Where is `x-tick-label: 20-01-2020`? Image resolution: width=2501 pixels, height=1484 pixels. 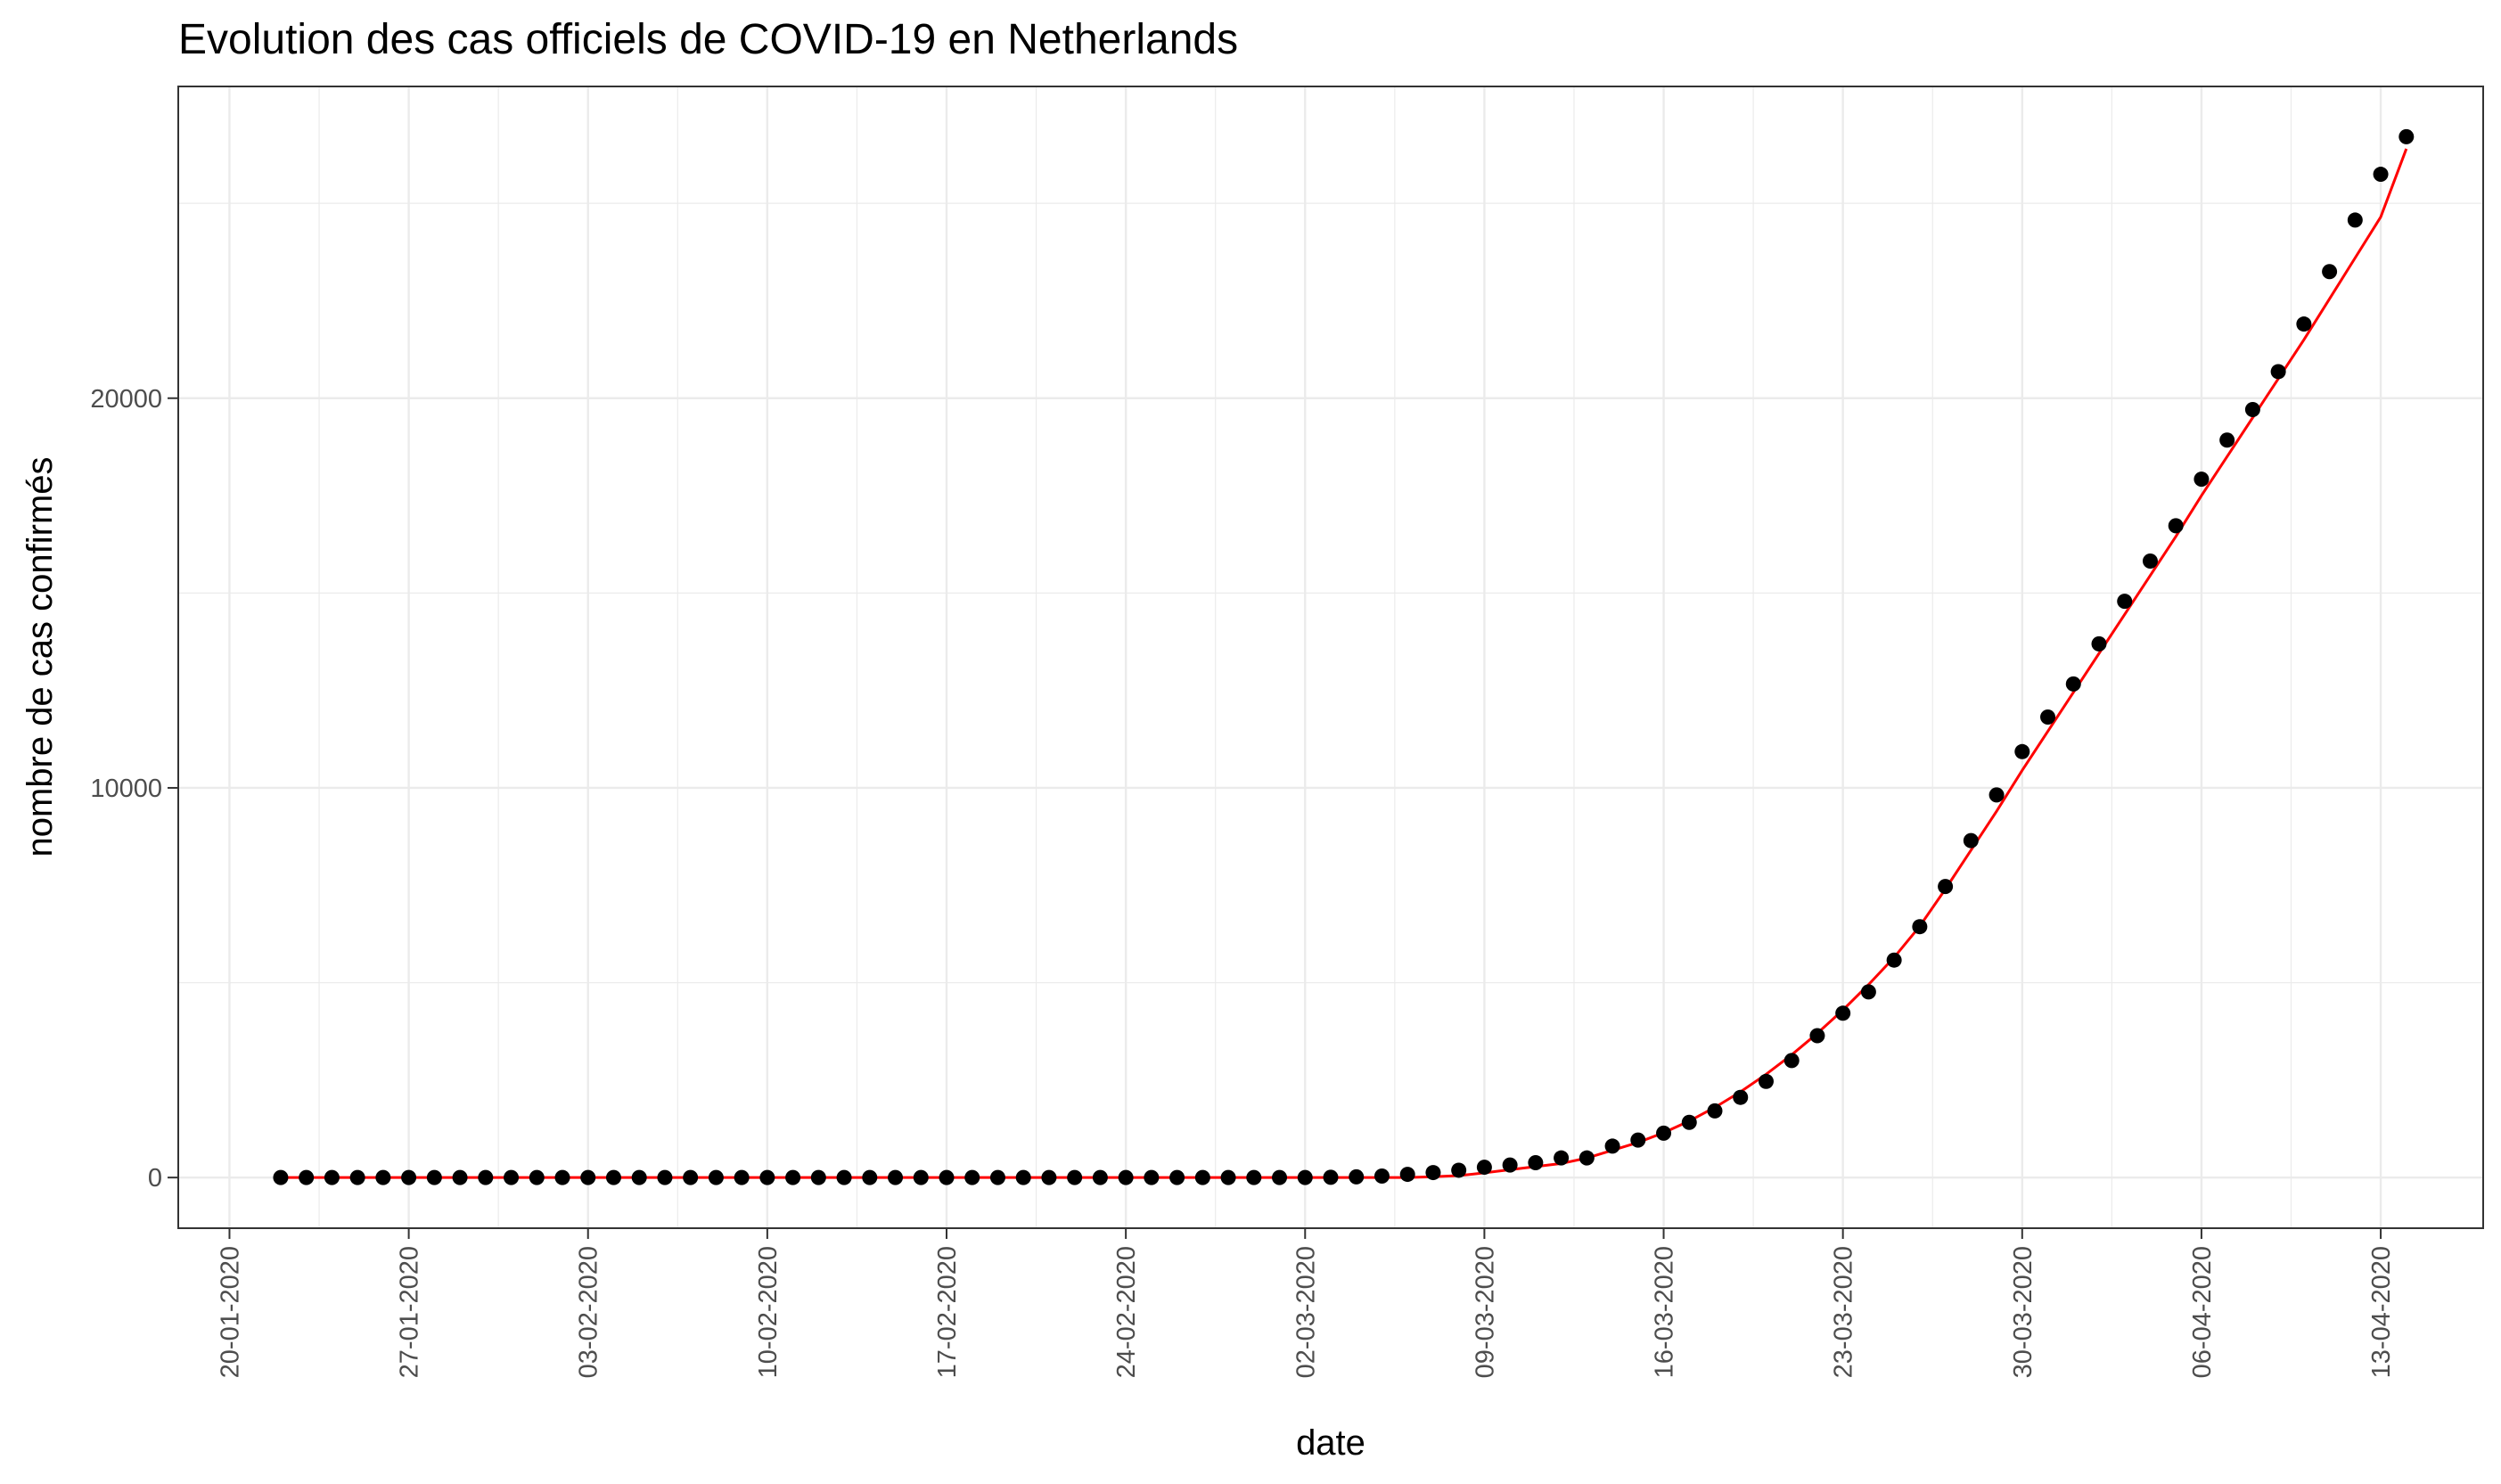 x-tick-label: 20-01-2020 is located at coordinates (230, 1312).